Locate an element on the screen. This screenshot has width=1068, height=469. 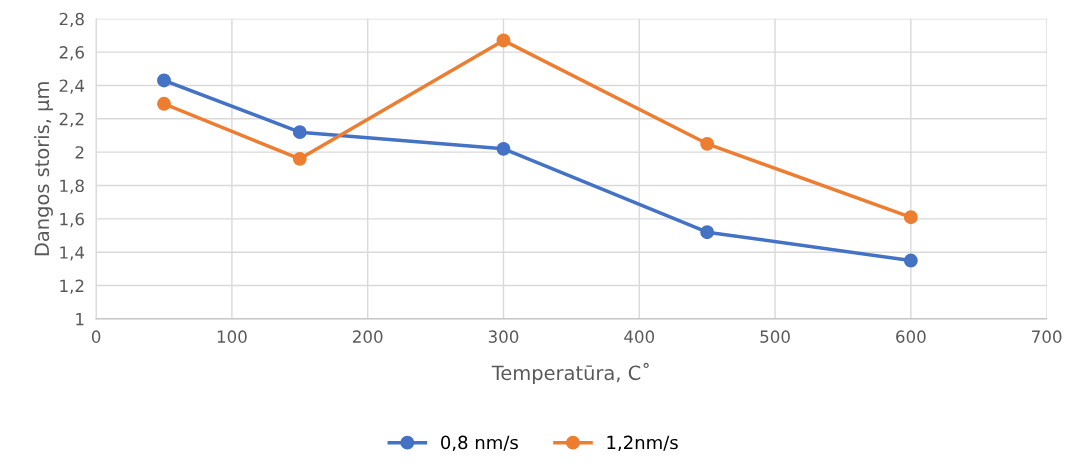
x-tick-label: 500 is located at coordinates (775, 336).